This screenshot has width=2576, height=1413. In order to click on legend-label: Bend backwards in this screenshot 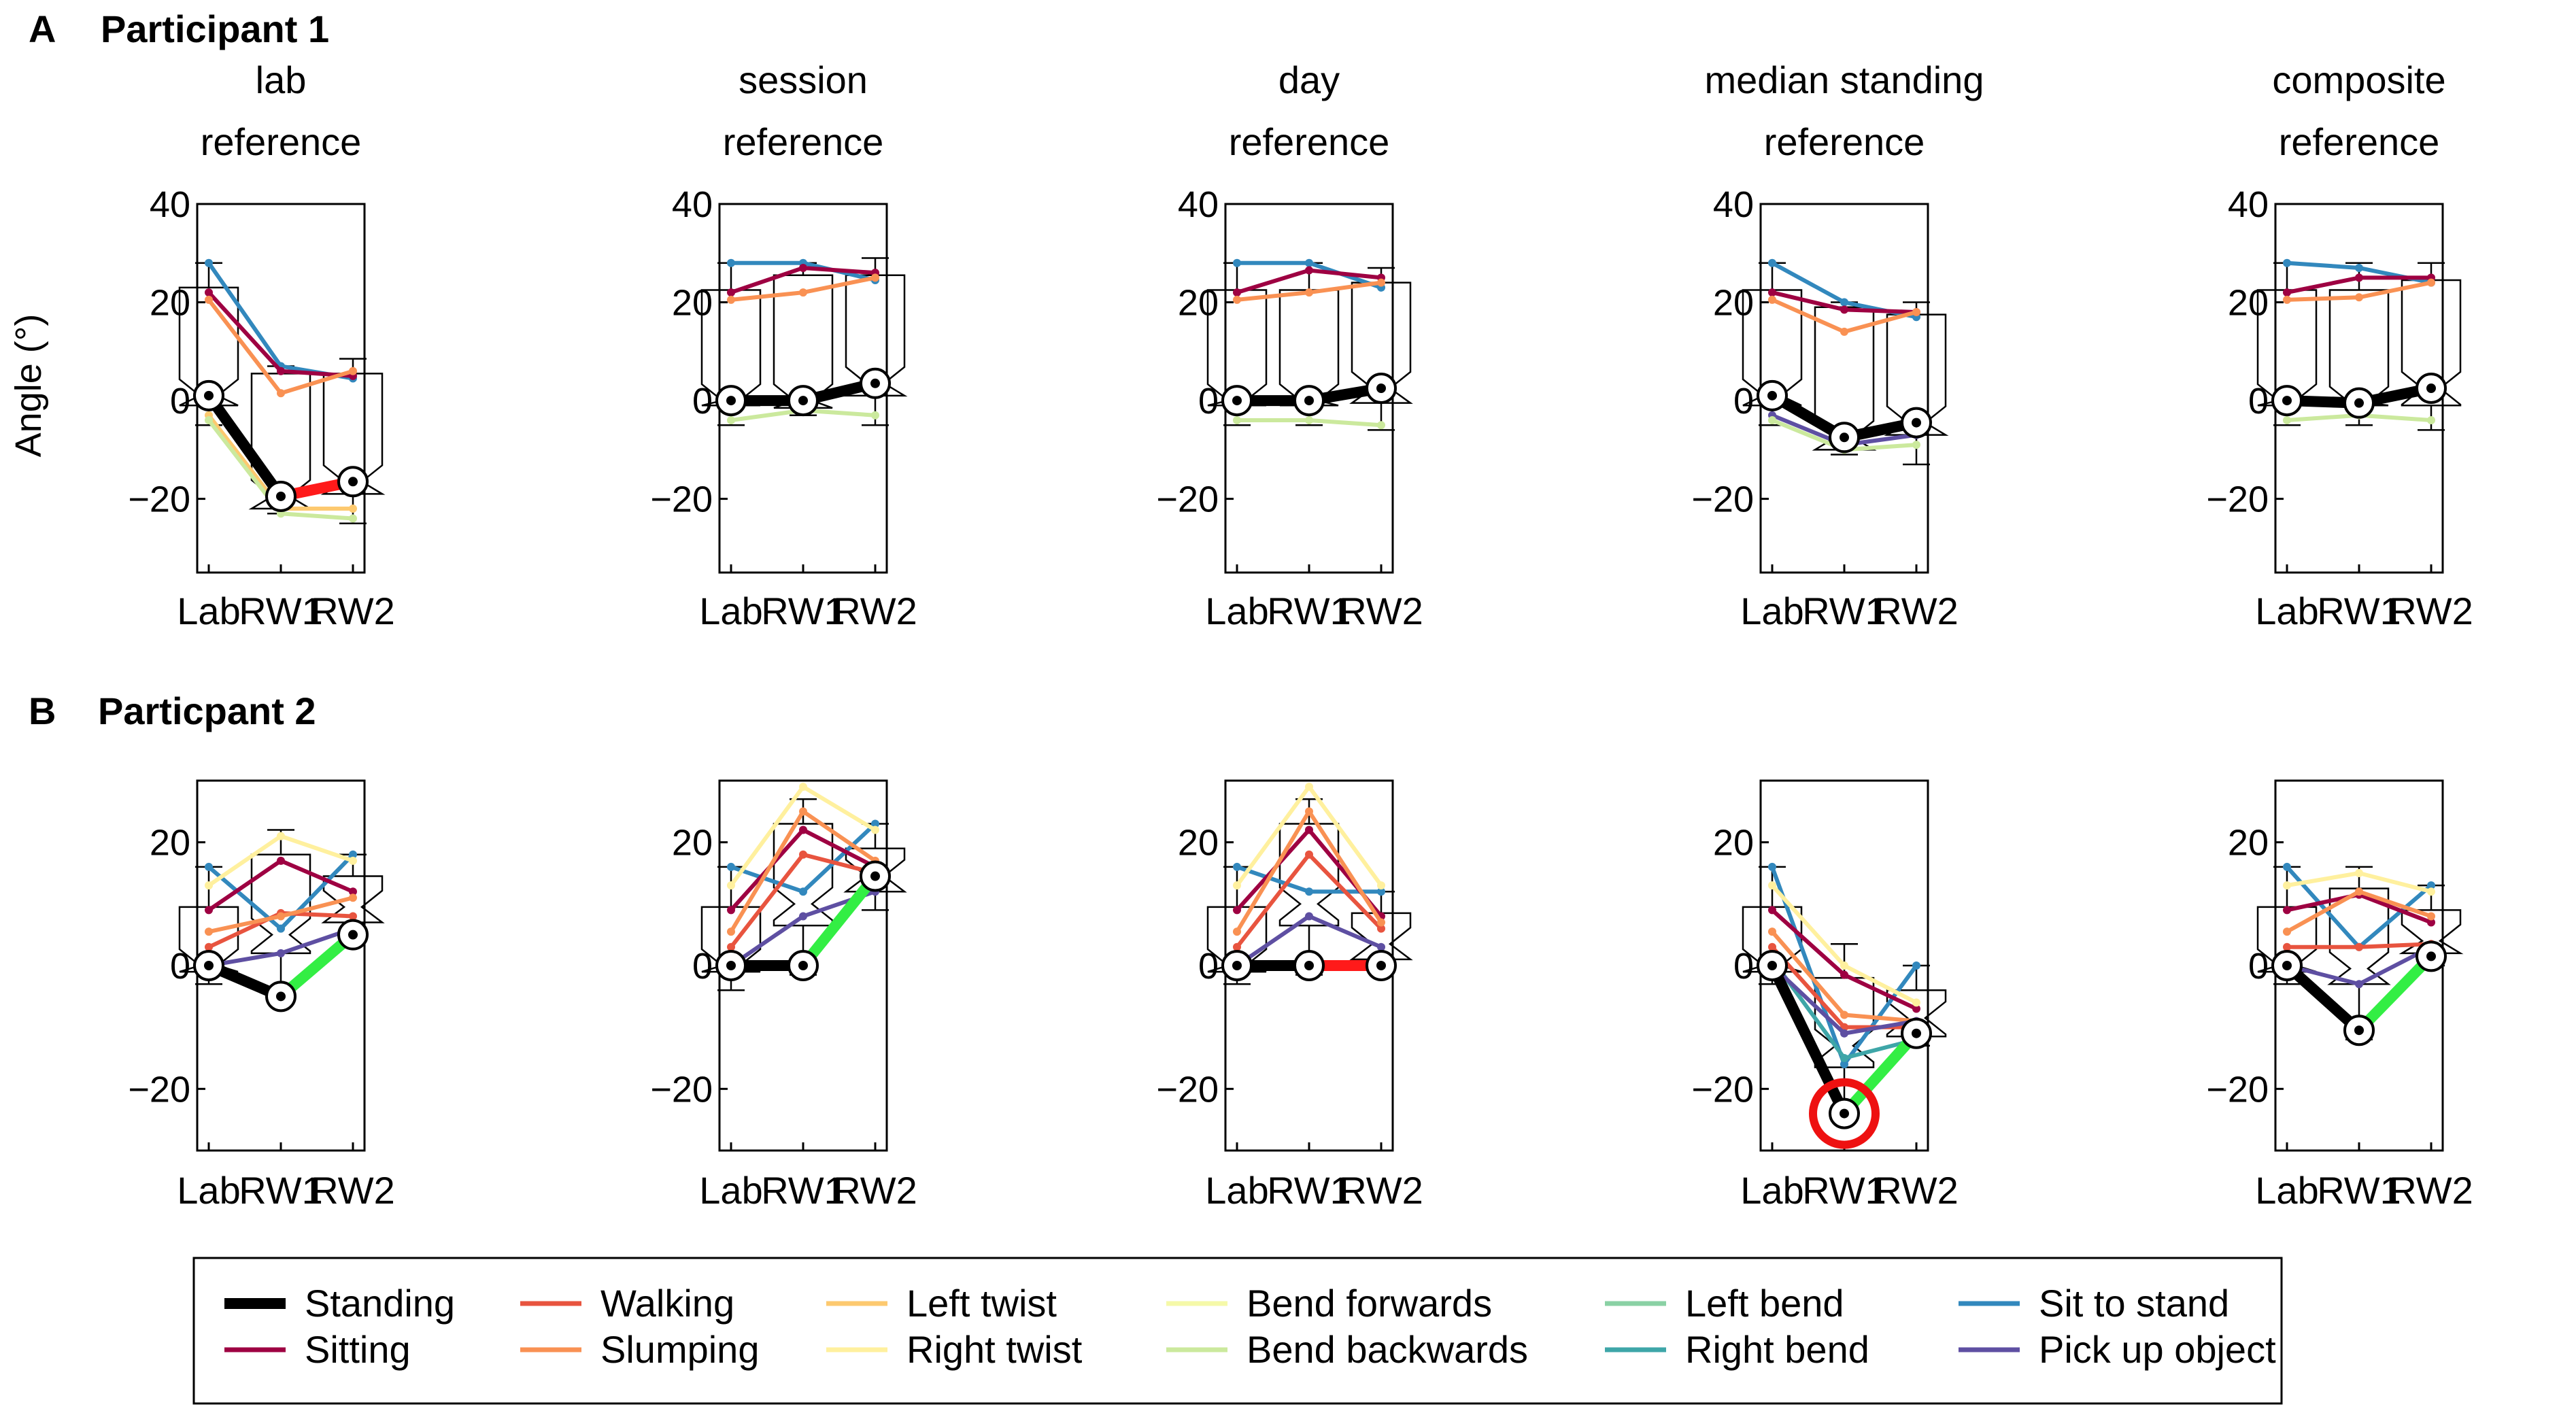, I will do `click(1387, 1349)`.